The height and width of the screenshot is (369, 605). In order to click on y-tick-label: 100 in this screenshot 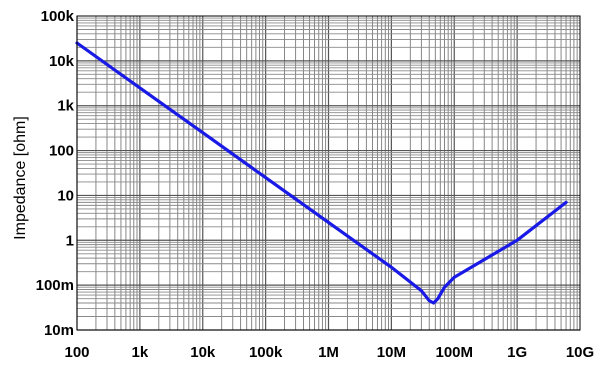, I will do `click(61, 151)`.